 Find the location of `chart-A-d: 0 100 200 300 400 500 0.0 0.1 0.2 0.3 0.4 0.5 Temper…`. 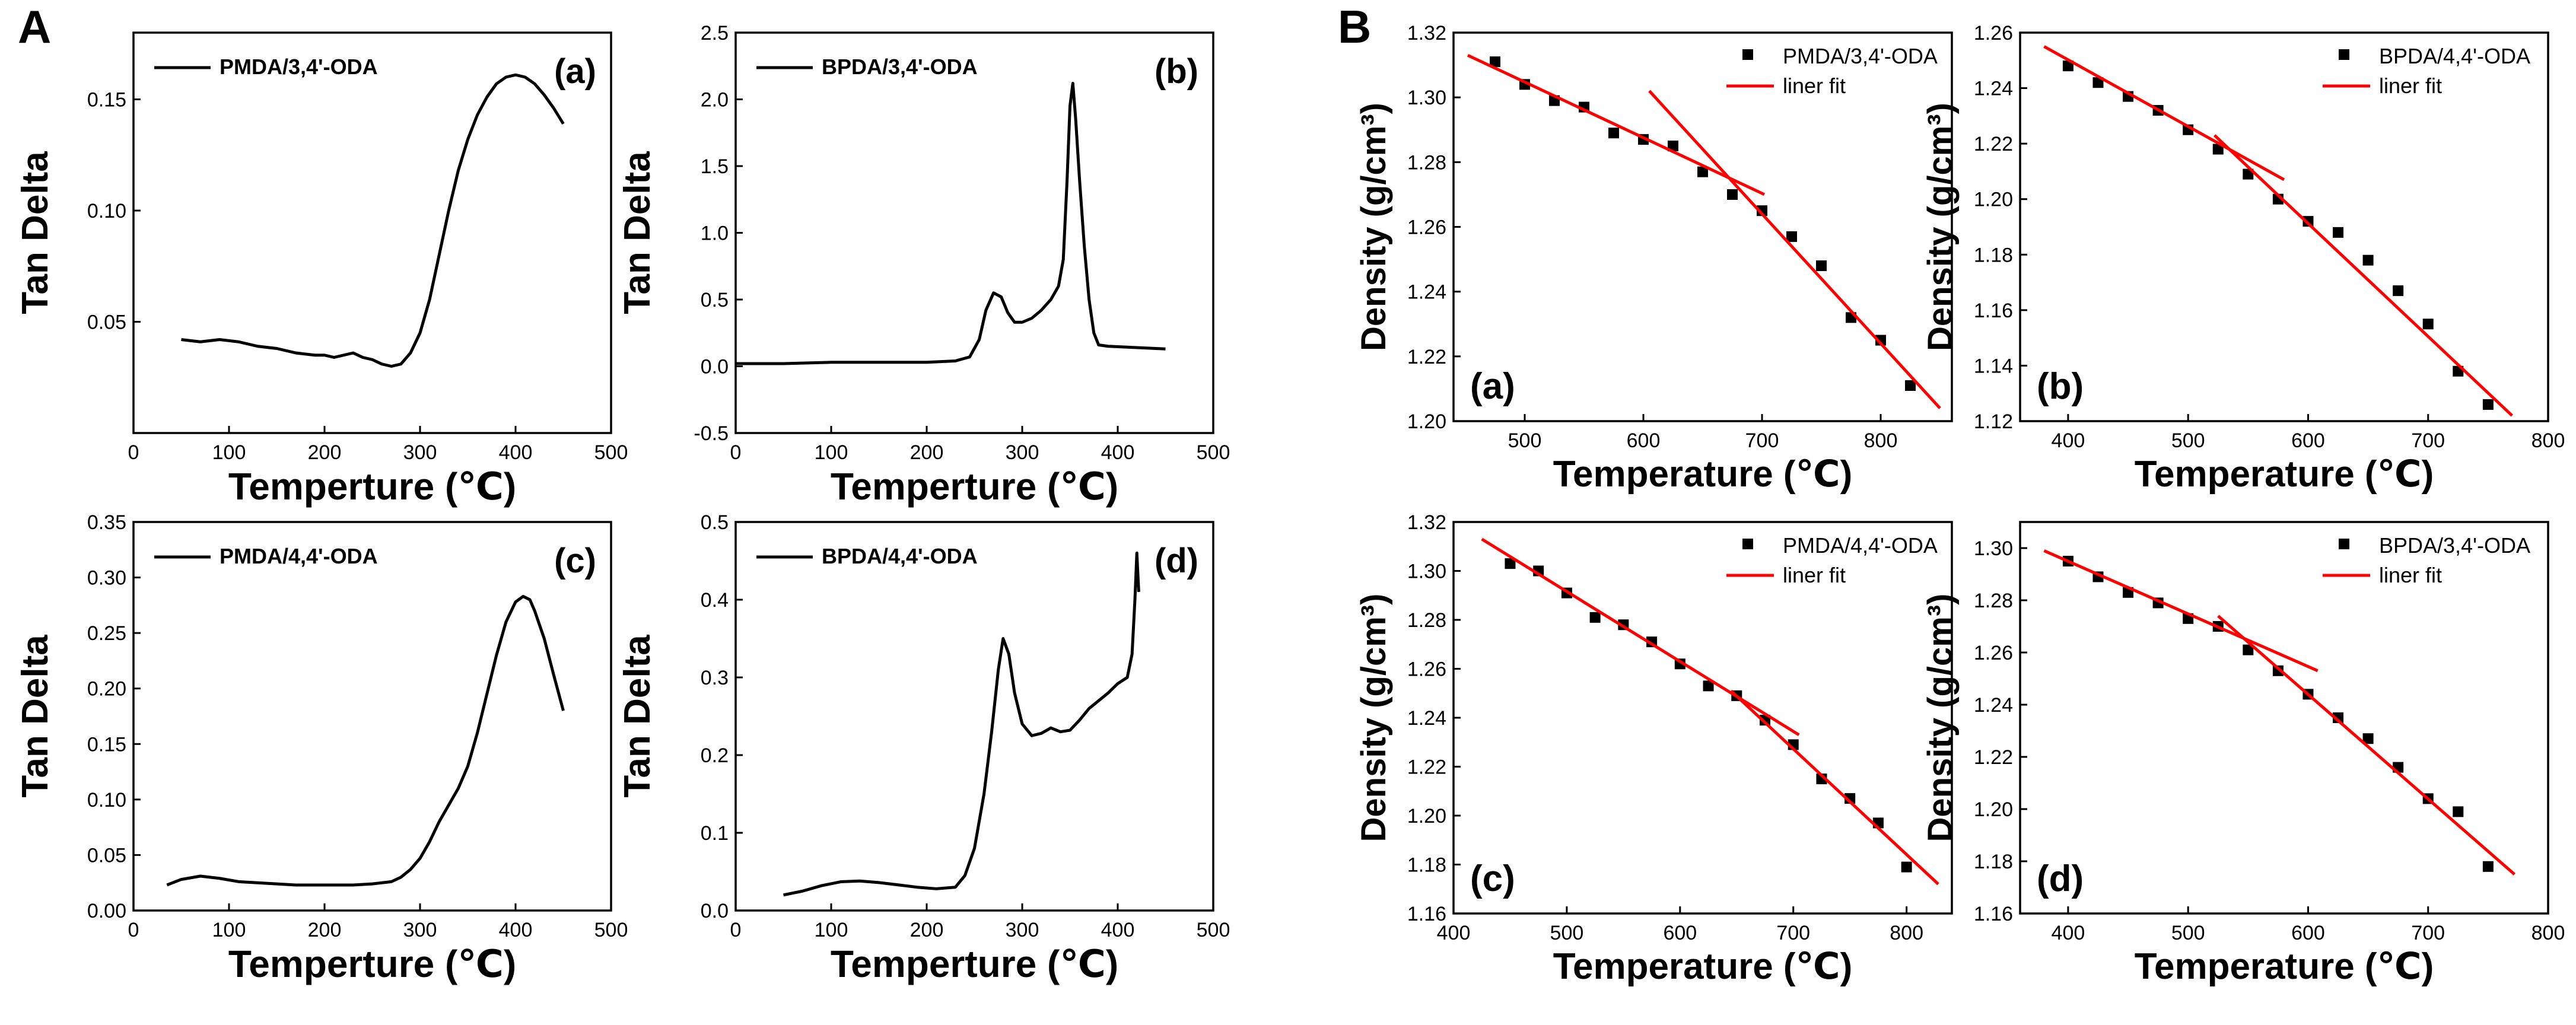

chart-A-d: 0 100 200 300 400 500 0.0 0.1 0.2 0.3 0.4 0.5 Temper… is located at coordinates (923, 748).